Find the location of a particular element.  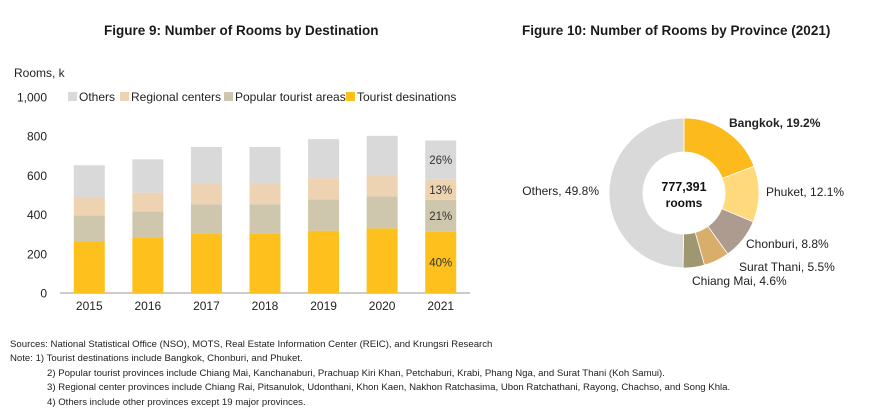

bar-data-label: 40% is located at coordinates (440, 263).